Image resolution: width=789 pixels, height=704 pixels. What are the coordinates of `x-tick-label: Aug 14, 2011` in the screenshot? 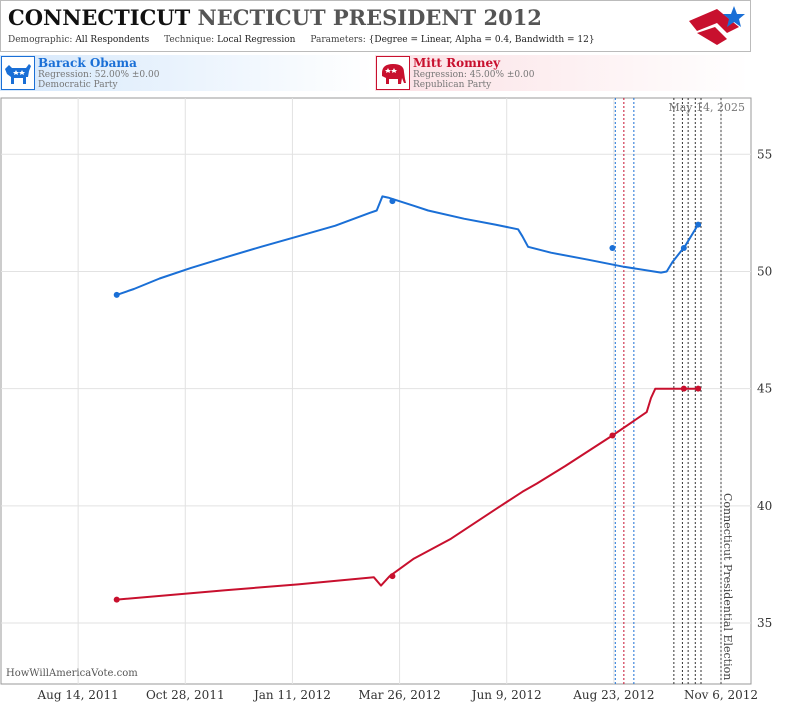 It's located at (77, 695).